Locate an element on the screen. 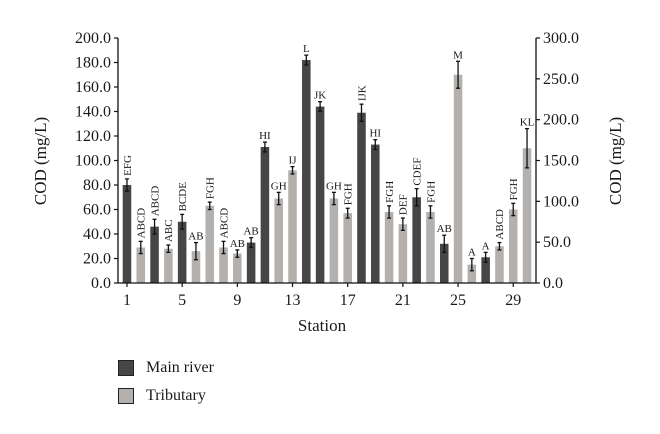  bar-label-station-14: L is located at coordinates (306, 49).